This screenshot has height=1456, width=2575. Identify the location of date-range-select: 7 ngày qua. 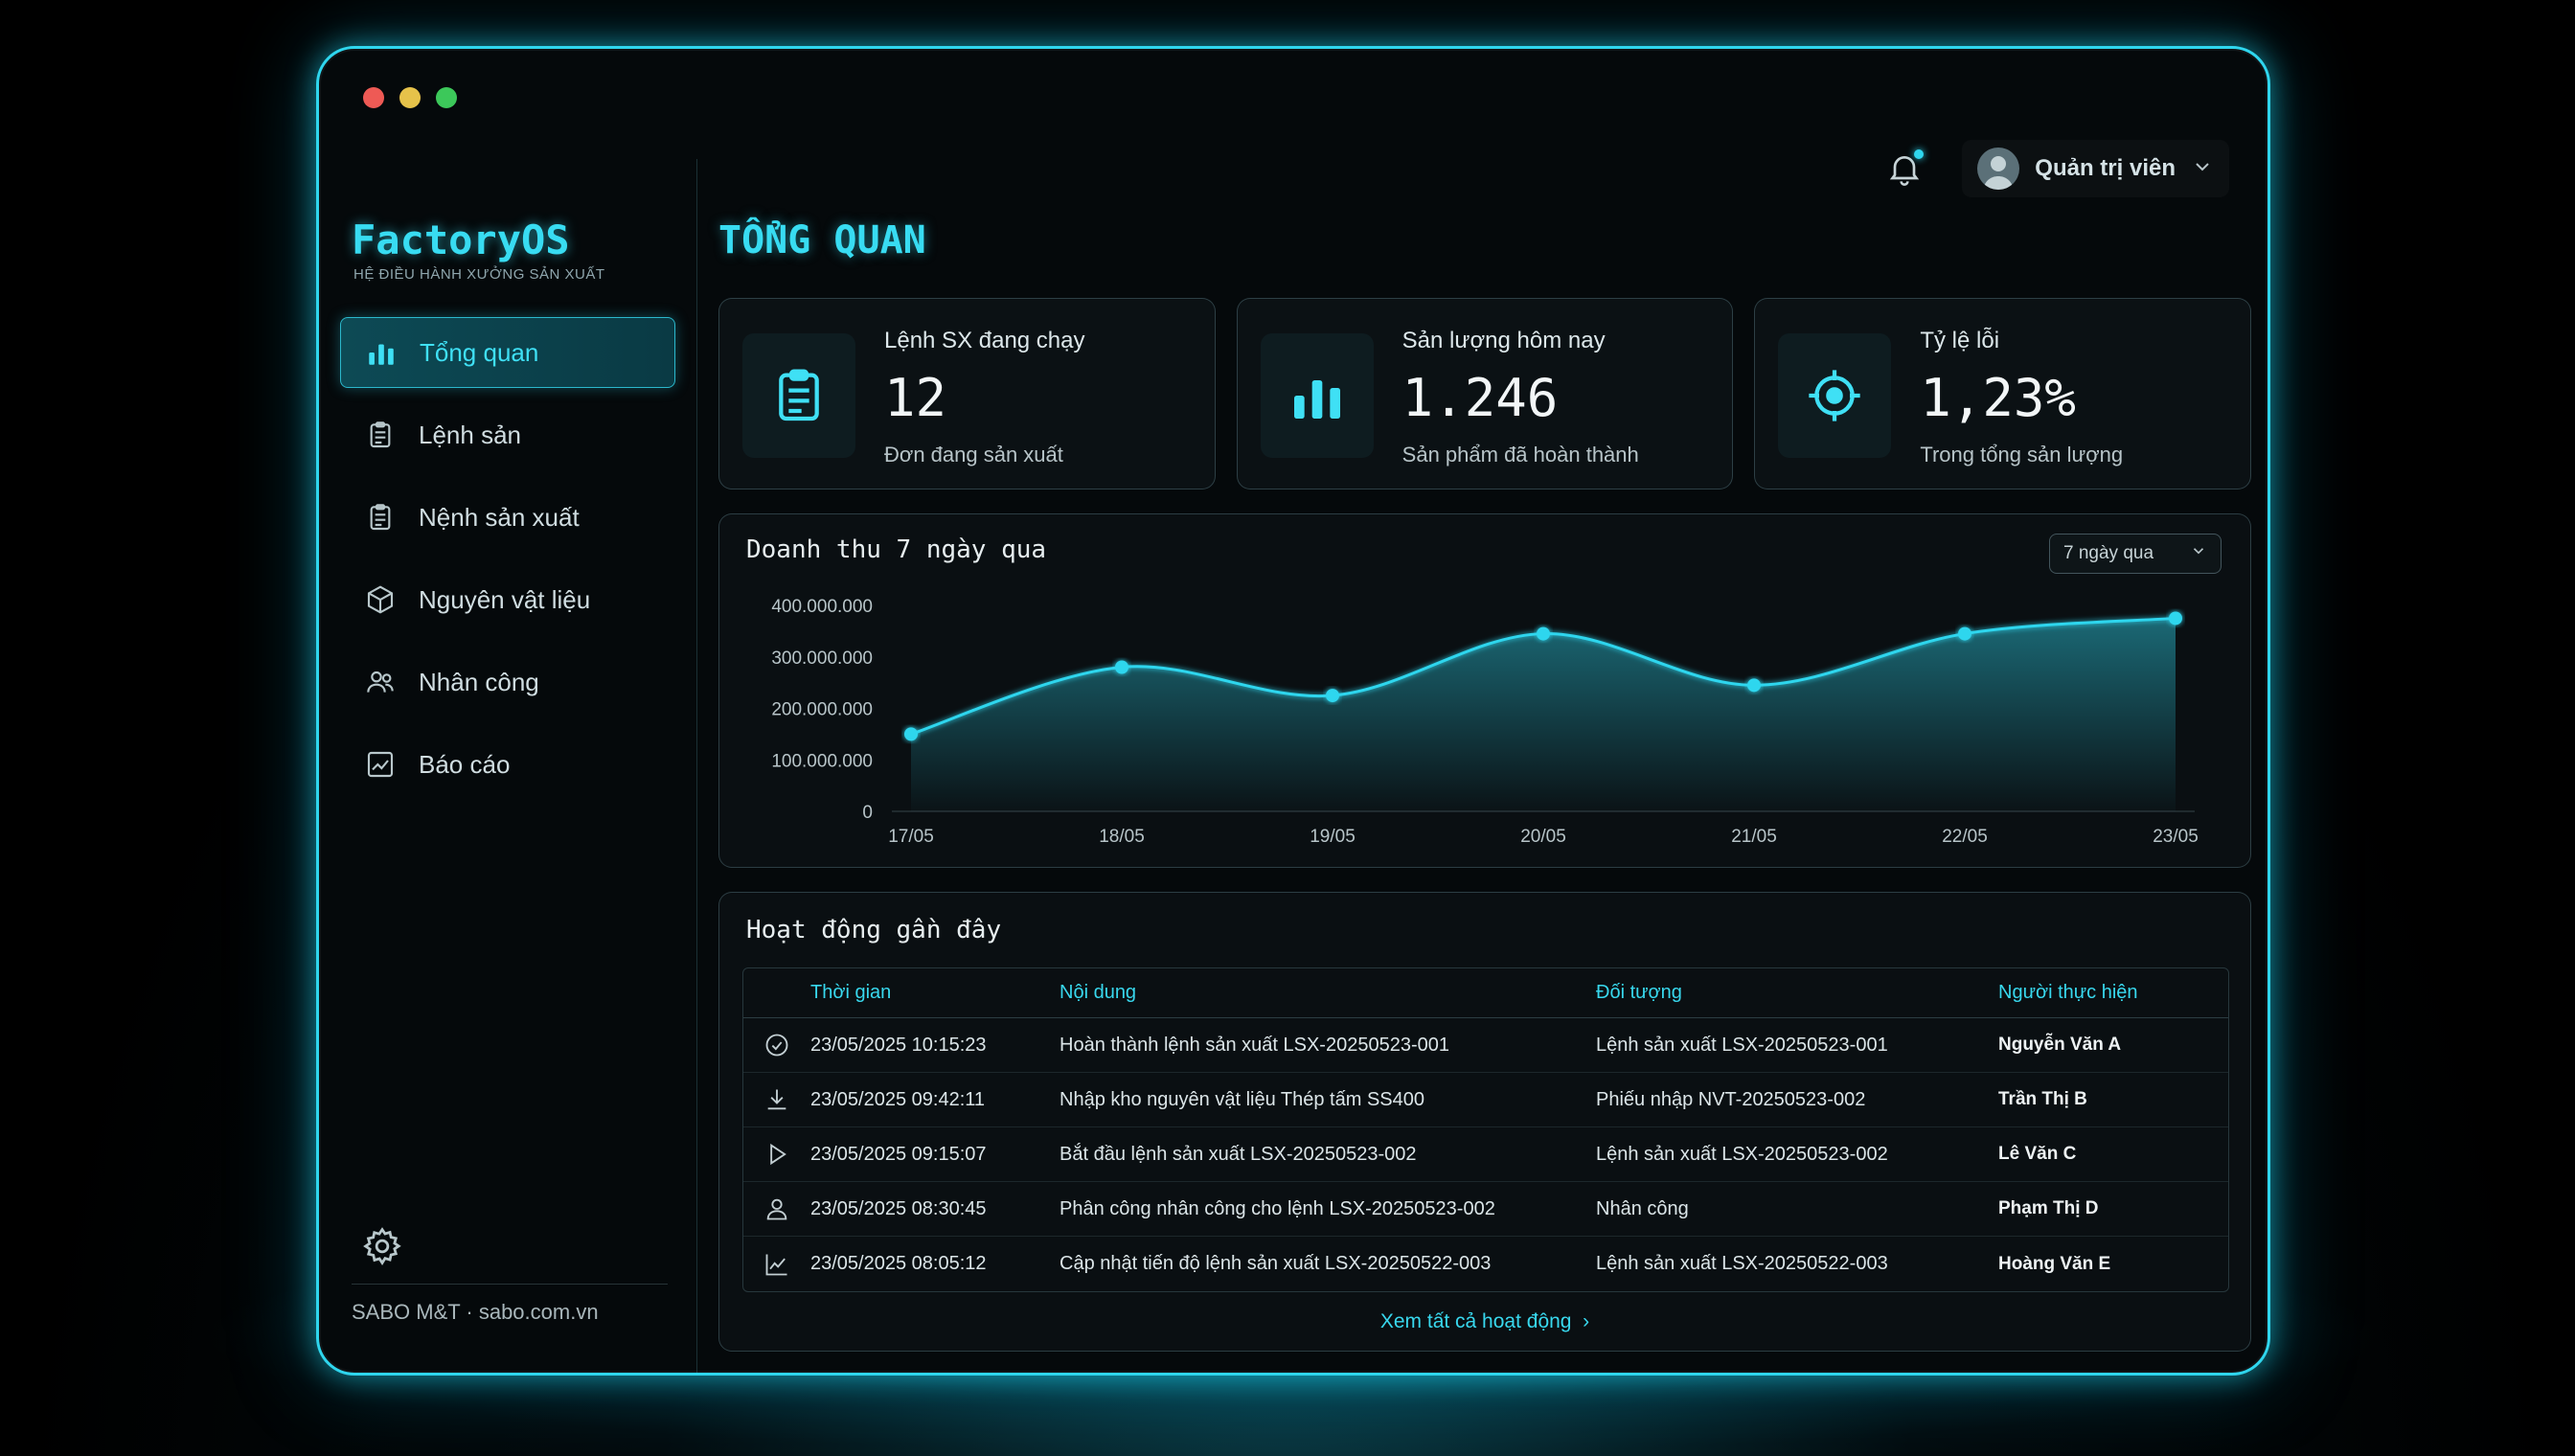
(2135, 554).